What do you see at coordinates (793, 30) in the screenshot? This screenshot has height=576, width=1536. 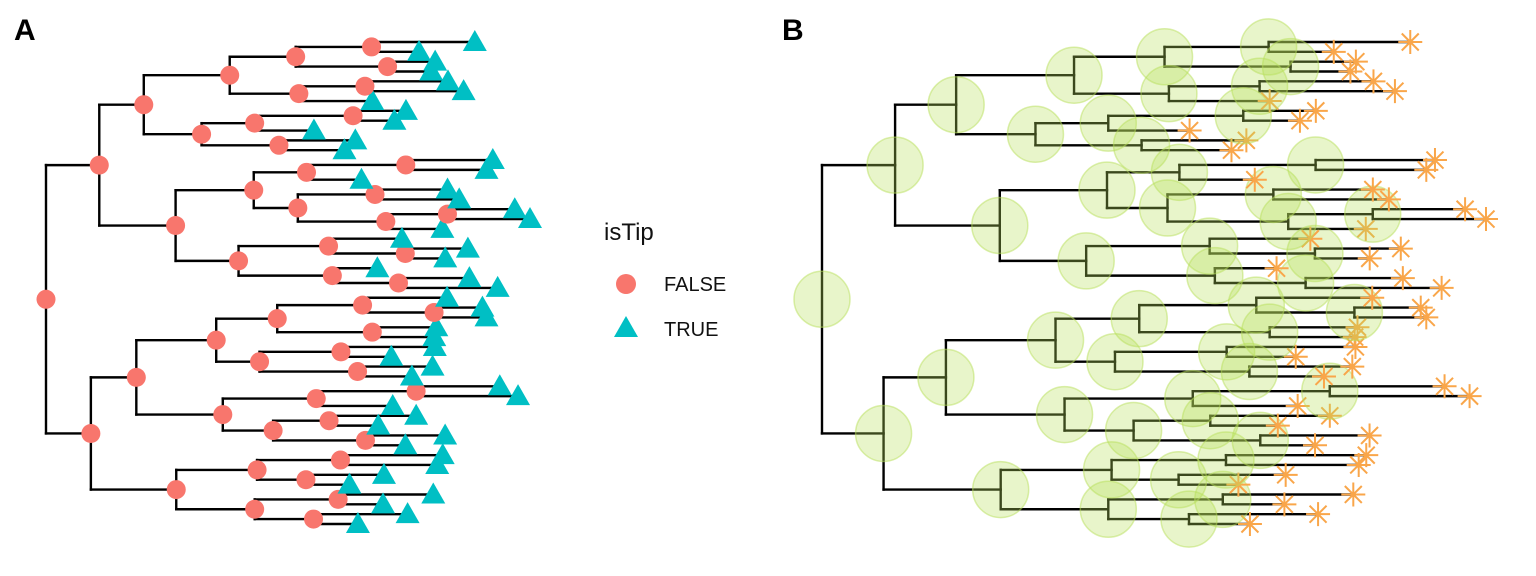 I see `panel-b-label: B` at bounding box center [793, 30].